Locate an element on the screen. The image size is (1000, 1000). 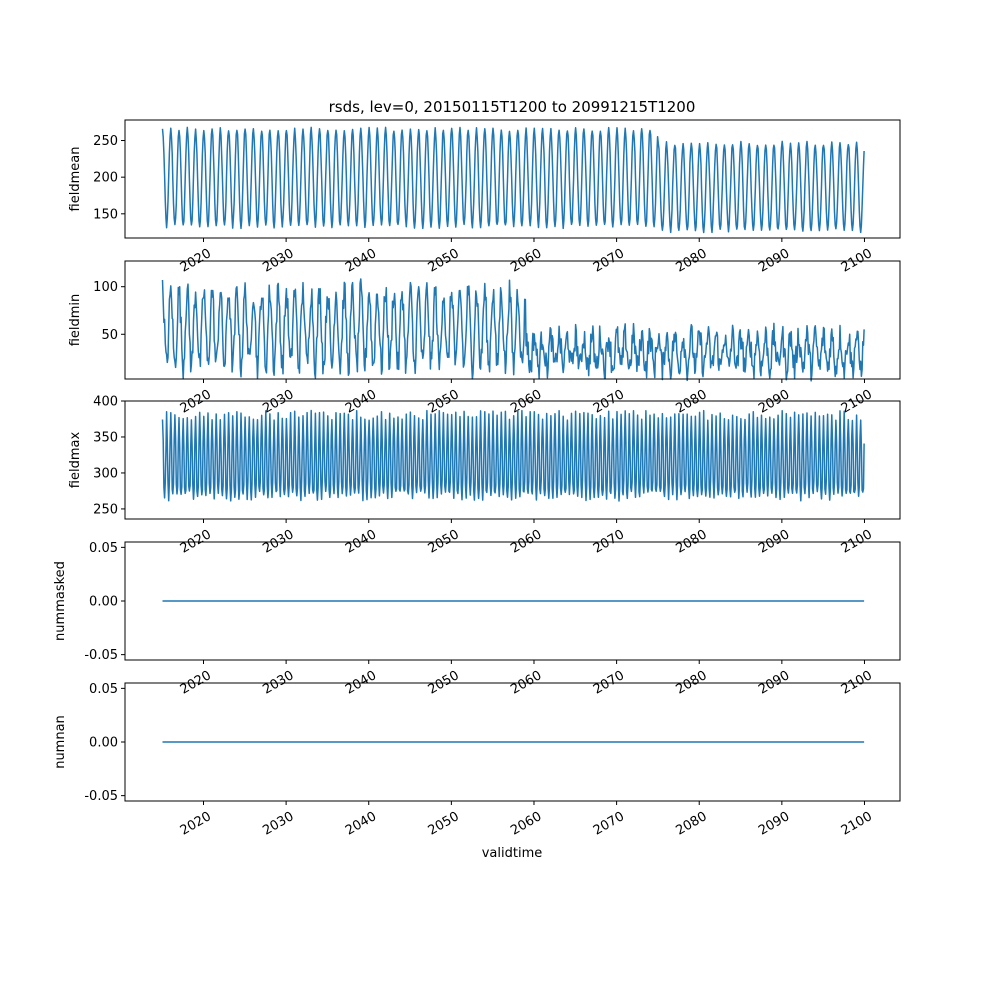
y-axis-label-fieldmax: fieldmax is located at coordinates (75, 460).